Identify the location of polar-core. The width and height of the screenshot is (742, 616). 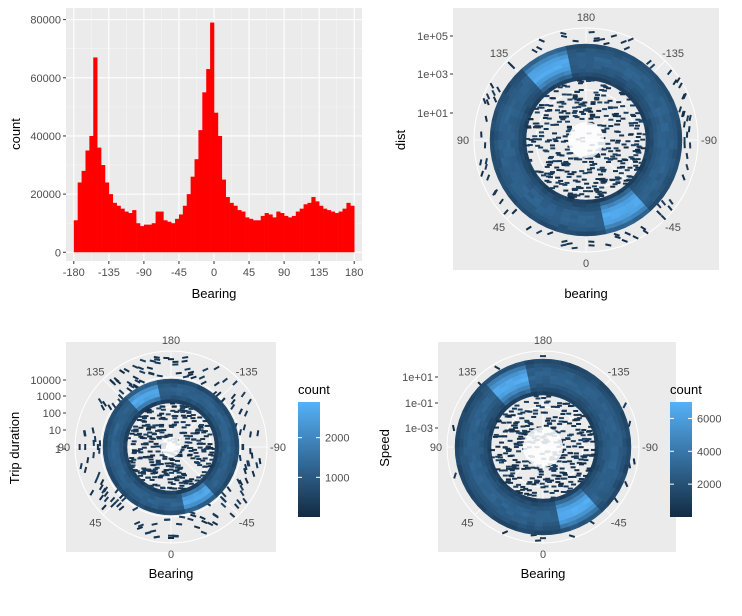
(171, 447).